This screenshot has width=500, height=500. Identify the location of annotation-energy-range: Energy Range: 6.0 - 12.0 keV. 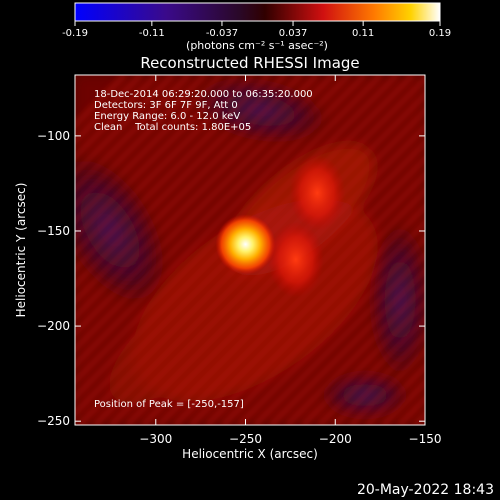
(167, 116).